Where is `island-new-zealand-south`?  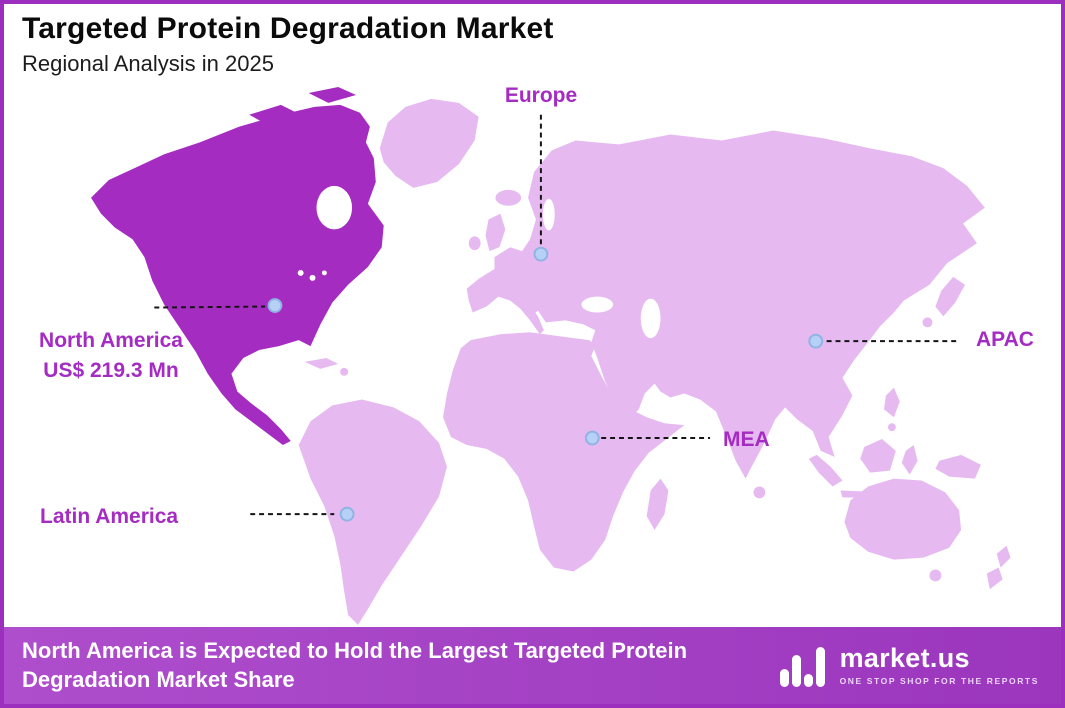
island-new-zealand-south is located at coordinates (994, 578).